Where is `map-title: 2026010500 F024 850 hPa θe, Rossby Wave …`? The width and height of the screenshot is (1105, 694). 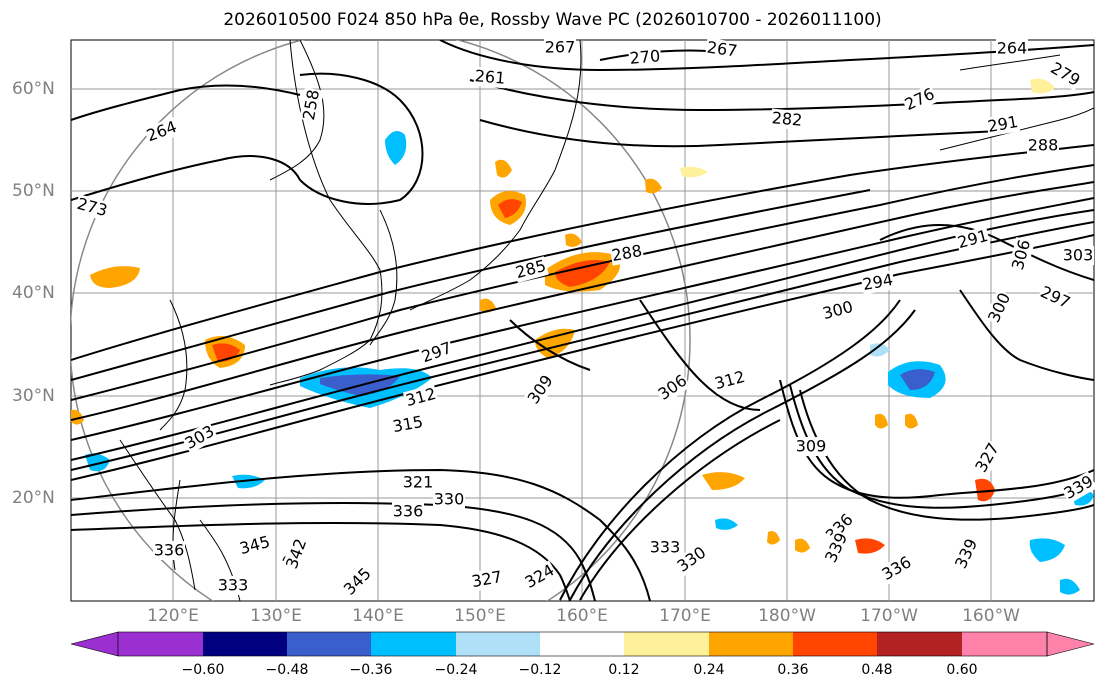
map-title: 2026010500 F024 850 hPa θe, Rossby Wave … is located at coordinates (552, 20).